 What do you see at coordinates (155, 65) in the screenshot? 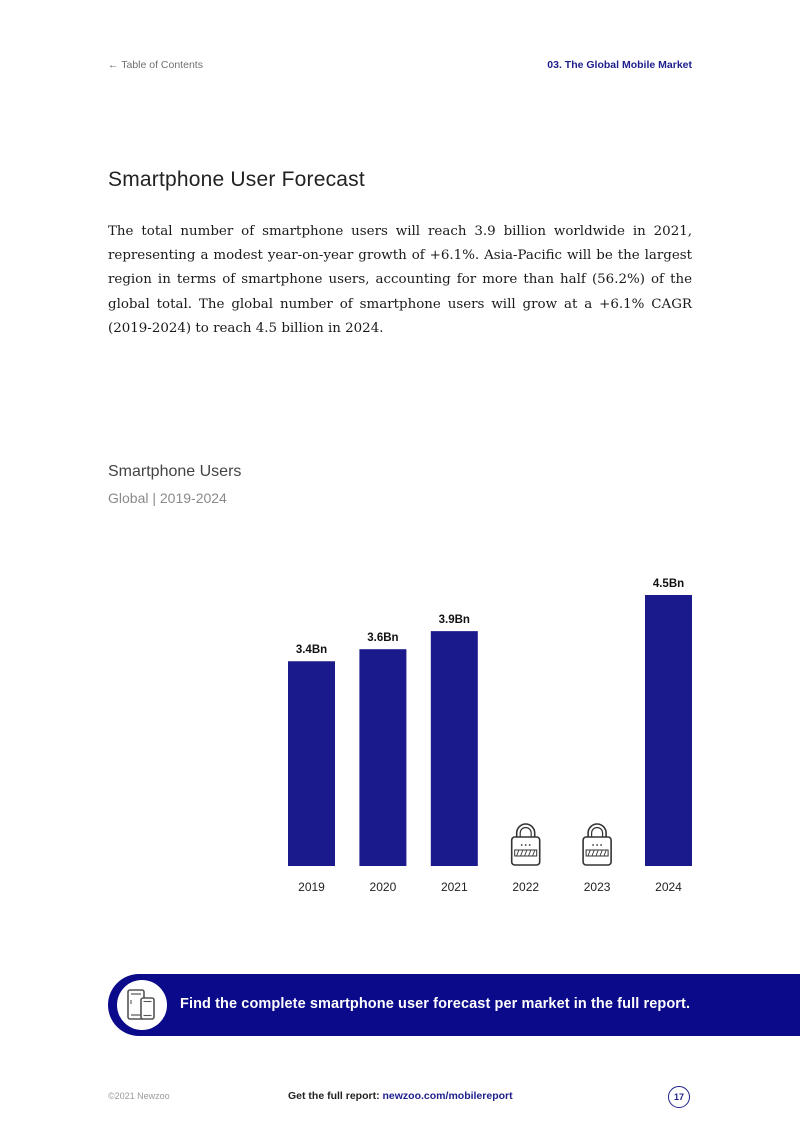
I see `table-of-contents-link: ← Table of Contents` at bounding box center [155, 65].